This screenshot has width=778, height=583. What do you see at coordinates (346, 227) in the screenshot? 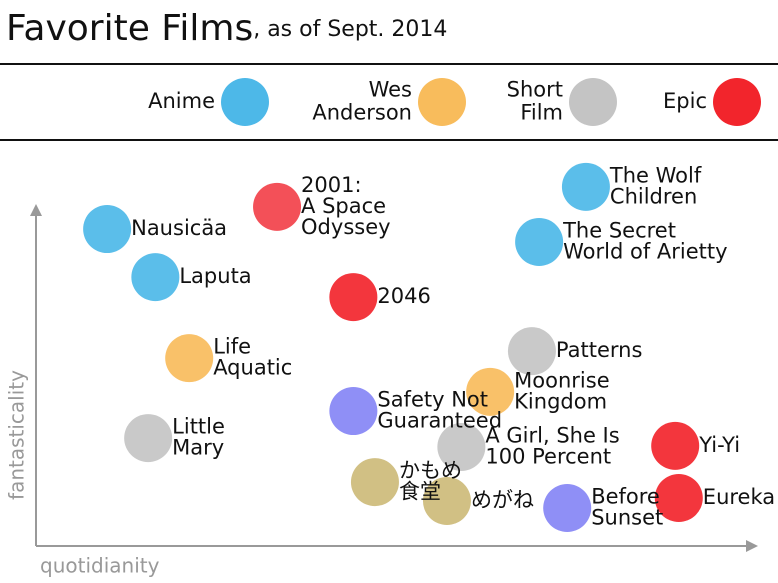
I see `point-label: Odyssey` at bounding box center [346, 227].